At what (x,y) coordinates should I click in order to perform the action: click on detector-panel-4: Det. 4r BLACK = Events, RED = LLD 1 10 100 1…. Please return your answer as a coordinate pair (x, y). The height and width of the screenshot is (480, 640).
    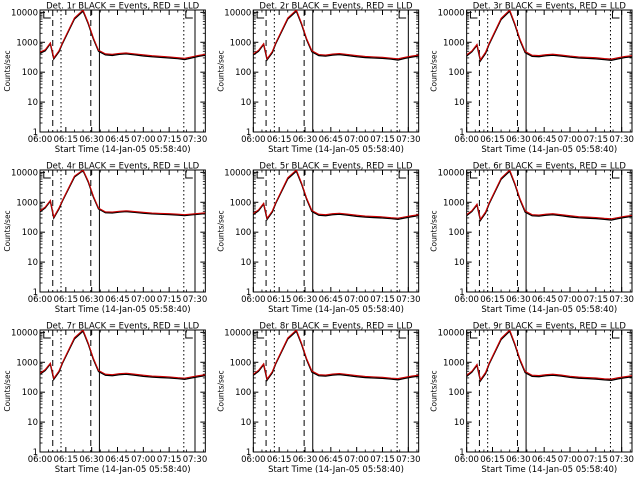
    Looking at the image, I should click on (105, 239).